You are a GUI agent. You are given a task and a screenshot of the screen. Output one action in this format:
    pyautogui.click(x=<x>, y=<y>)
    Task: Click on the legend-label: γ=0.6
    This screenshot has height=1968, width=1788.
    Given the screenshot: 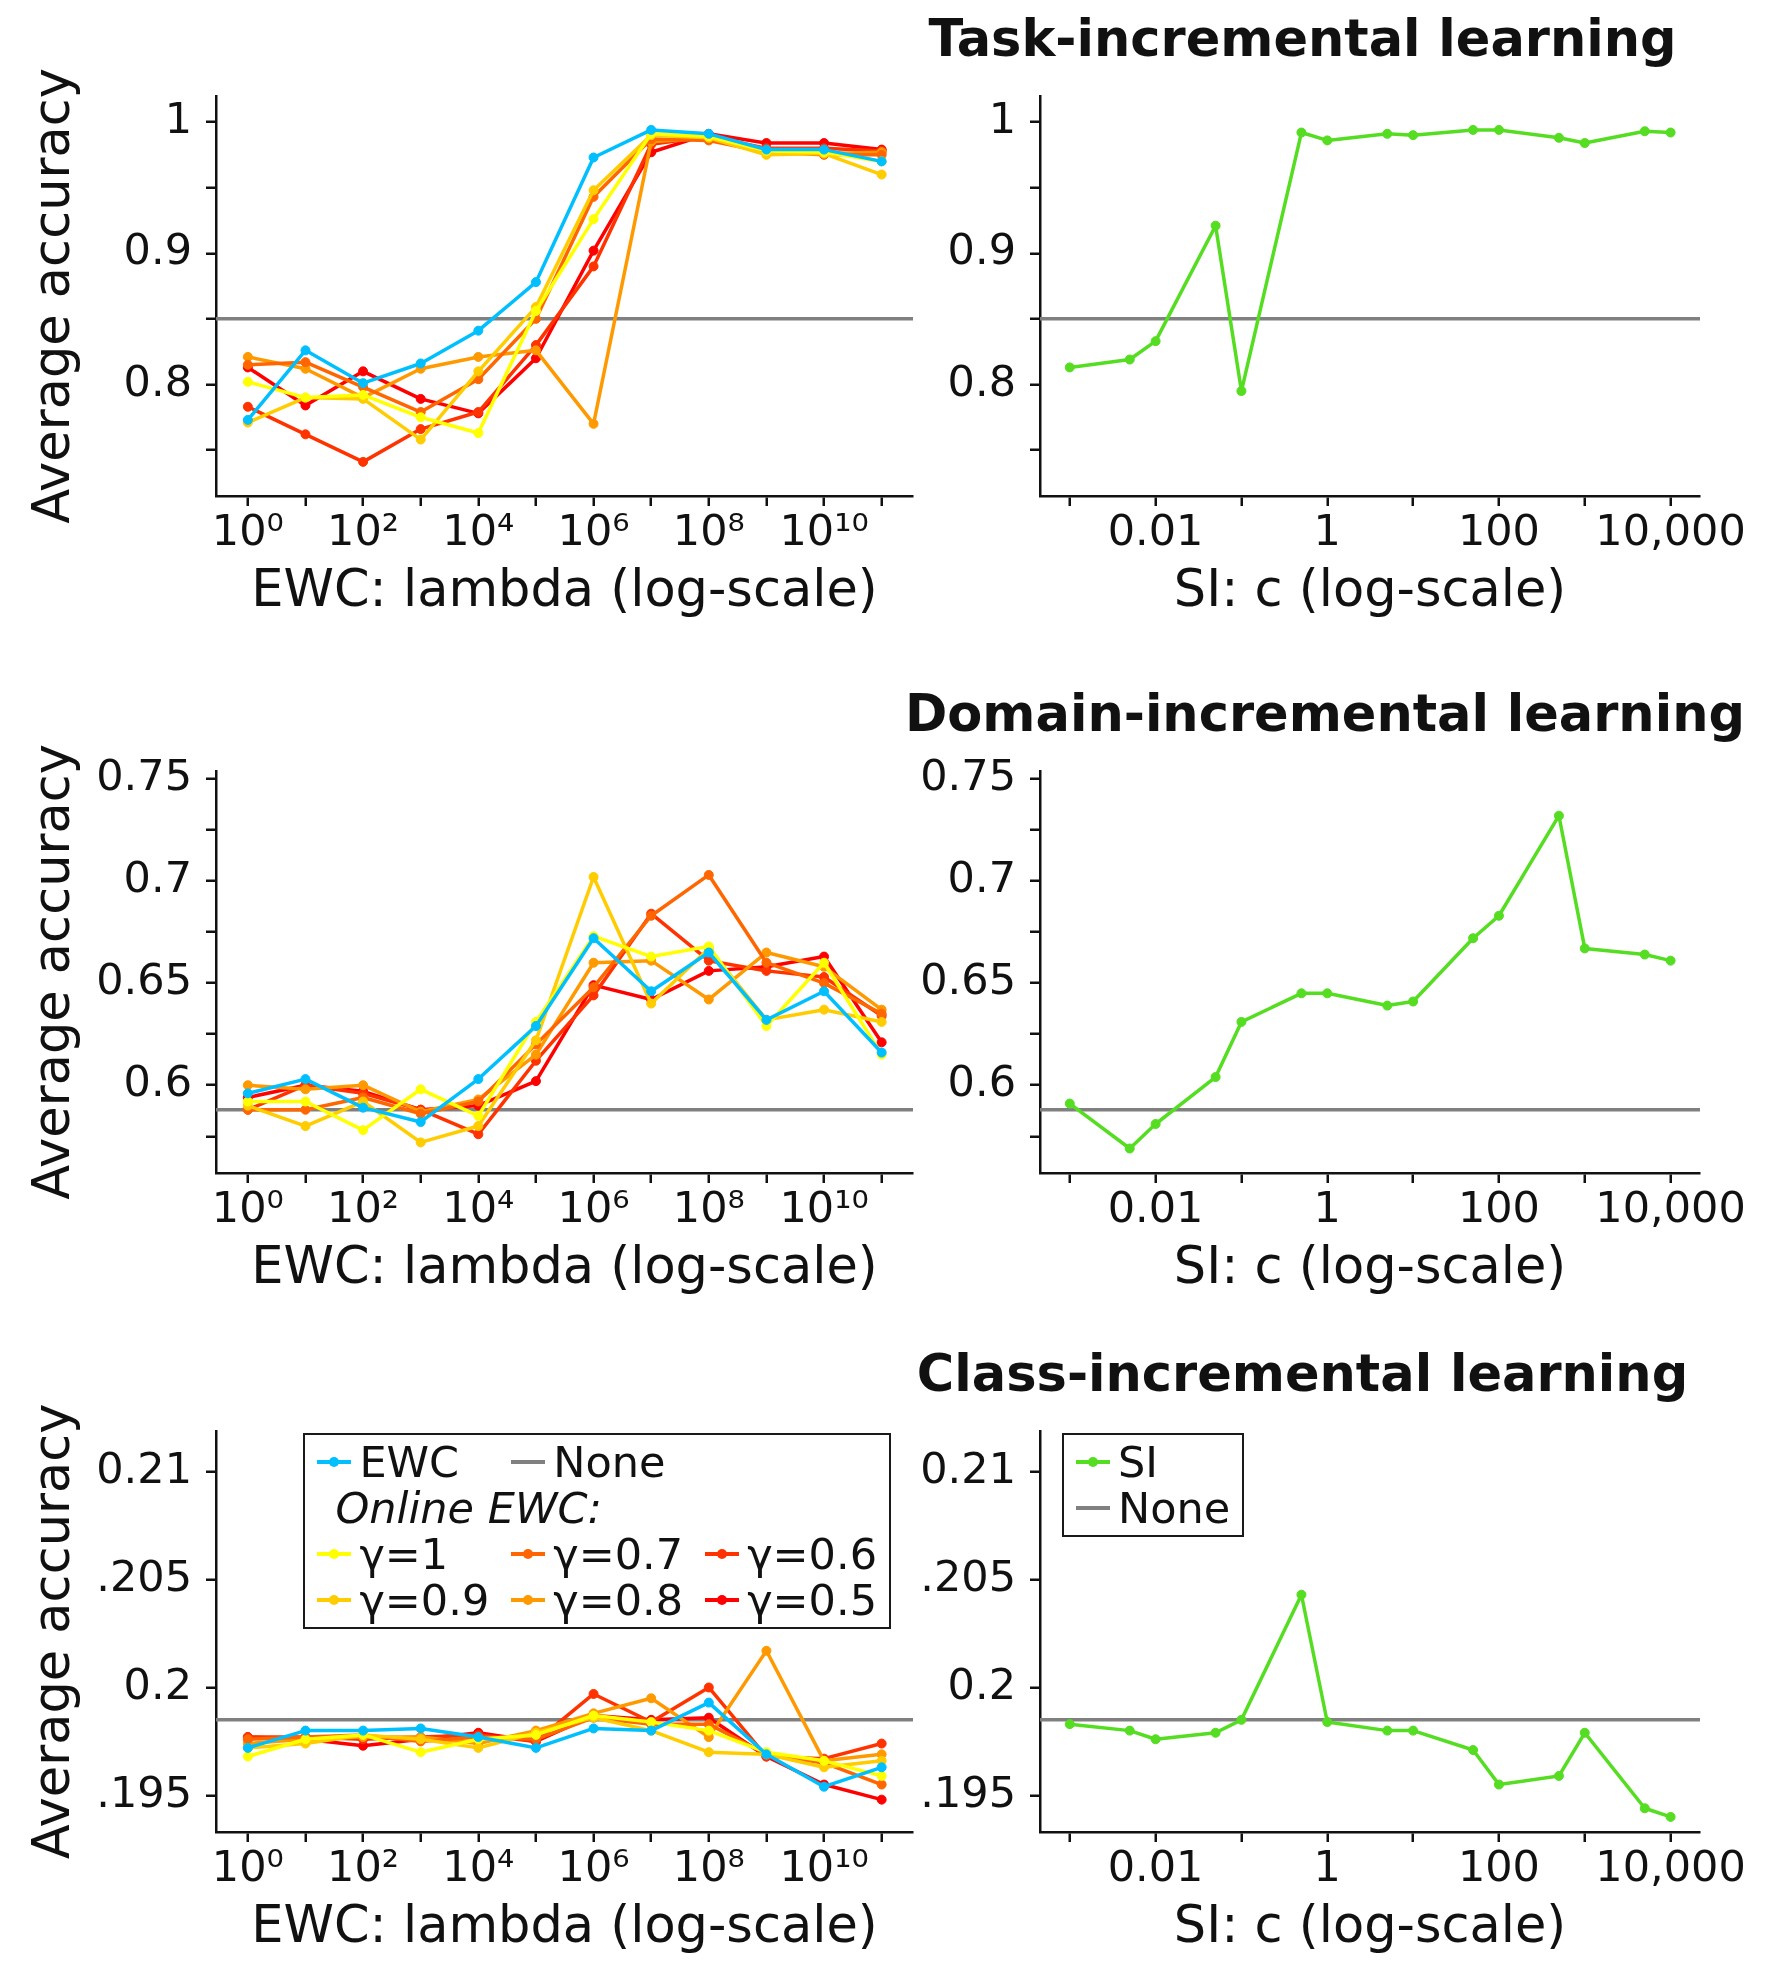 What is the action you would take?
    pyautogui.click(x=812, y=1554)
    